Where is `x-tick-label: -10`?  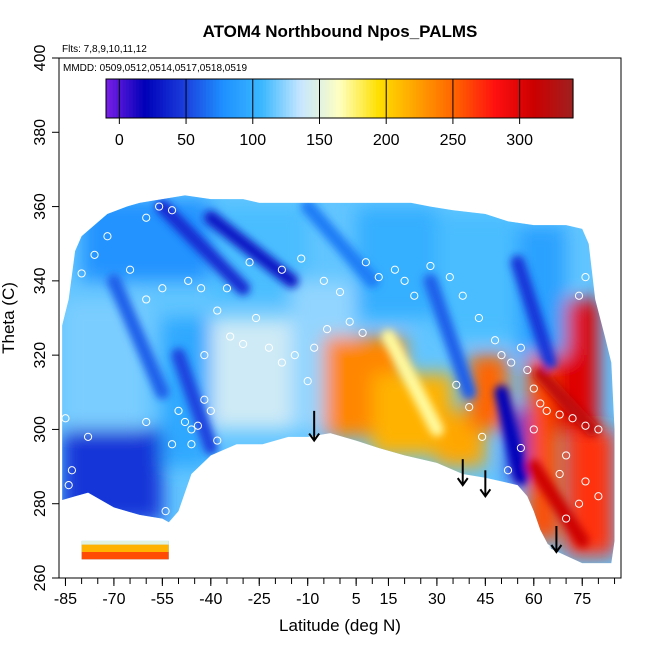
x-tick-label: -10 is located at coordinates (307, 599).